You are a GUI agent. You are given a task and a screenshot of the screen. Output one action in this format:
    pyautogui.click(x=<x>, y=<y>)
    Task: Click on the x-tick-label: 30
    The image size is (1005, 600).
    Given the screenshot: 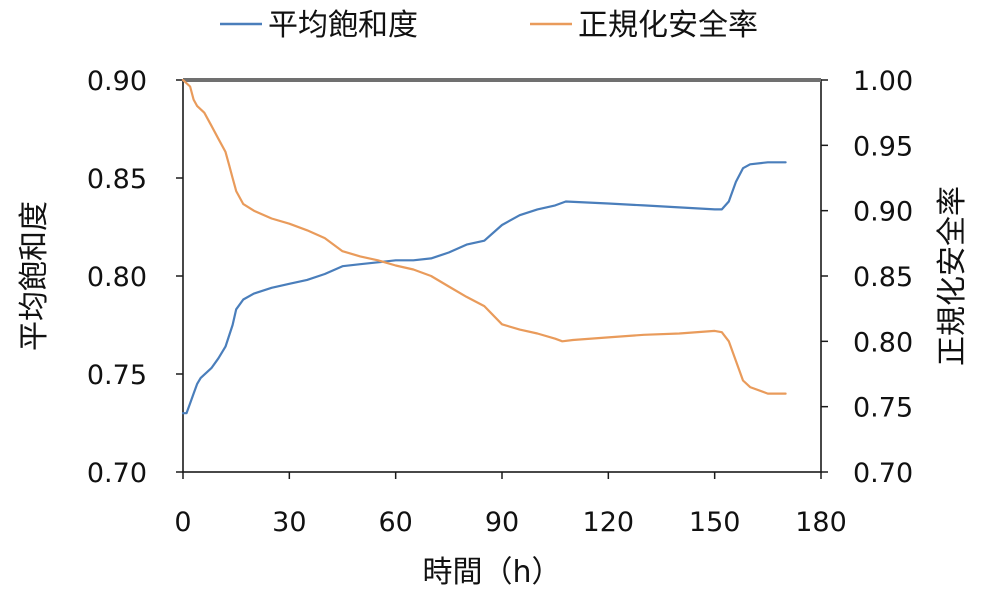 What is the action you would take?
    pyautogui.click(x=289, y=522)
    